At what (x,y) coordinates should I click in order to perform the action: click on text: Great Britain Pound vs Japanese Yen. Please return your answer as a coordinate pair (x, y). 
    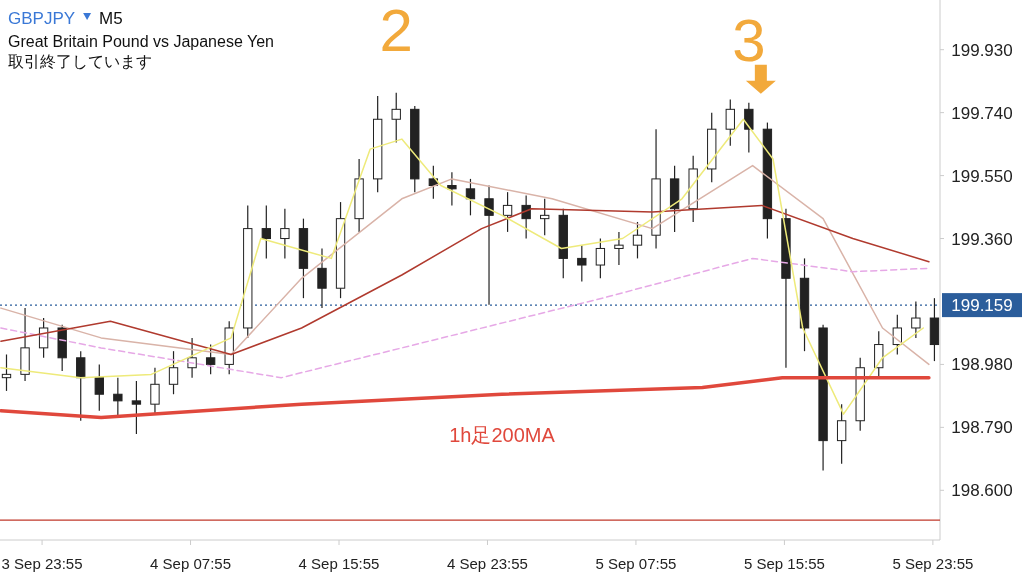
    Looking at the image, I should click on (141, 41).